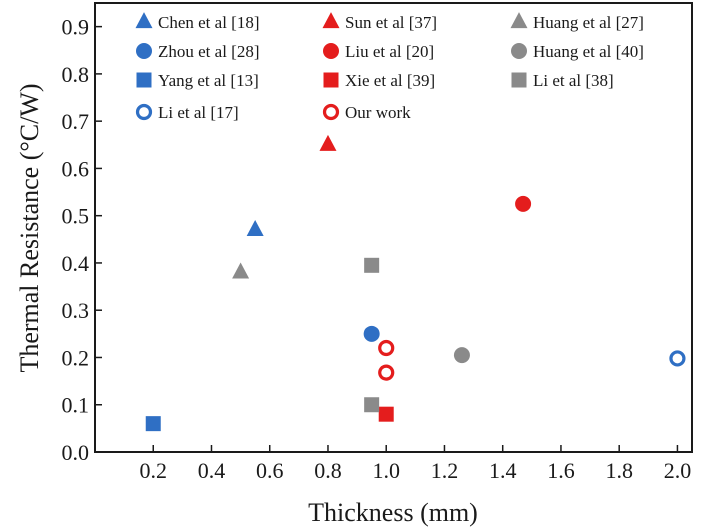 This screenshot has width=703, height=528. Describe the element at coordinates (573, 80) in the screenshot. I see `legend-label: Li et al [38]` at that location.